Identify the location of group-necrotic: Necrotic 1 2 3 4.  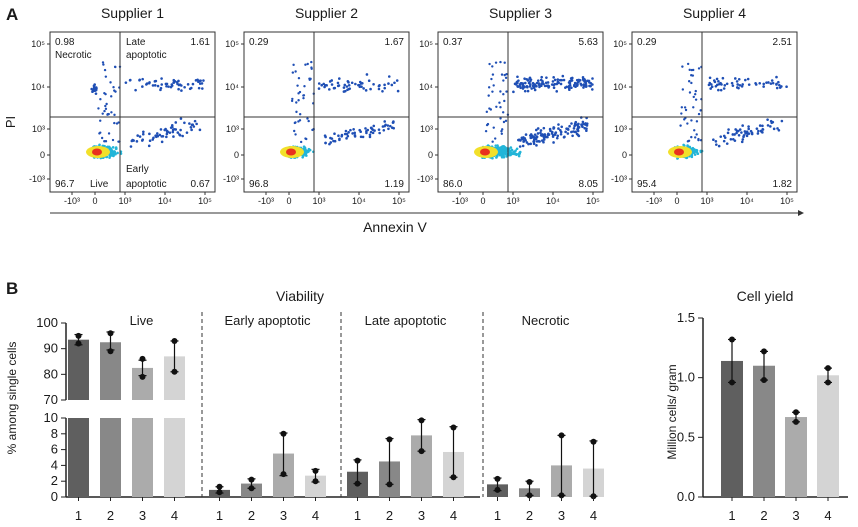
(545, 418).